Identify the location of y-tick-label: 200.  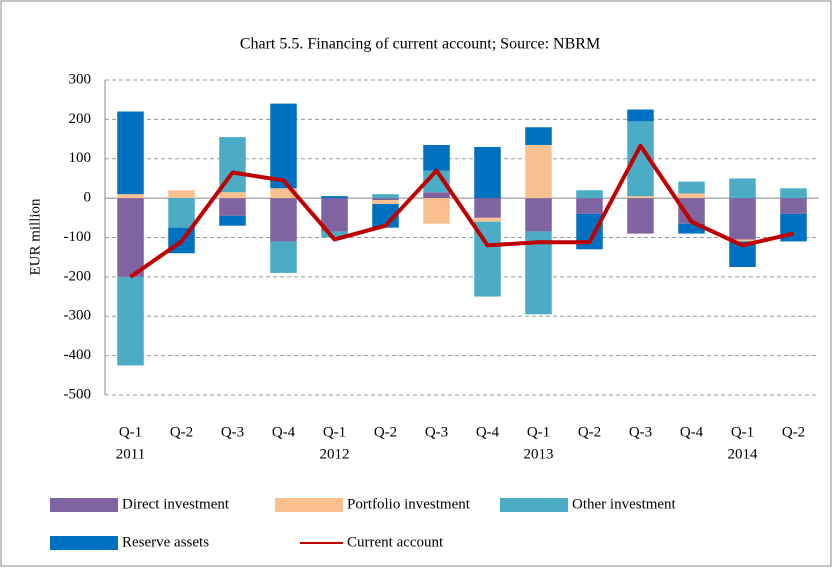
(80, 119).